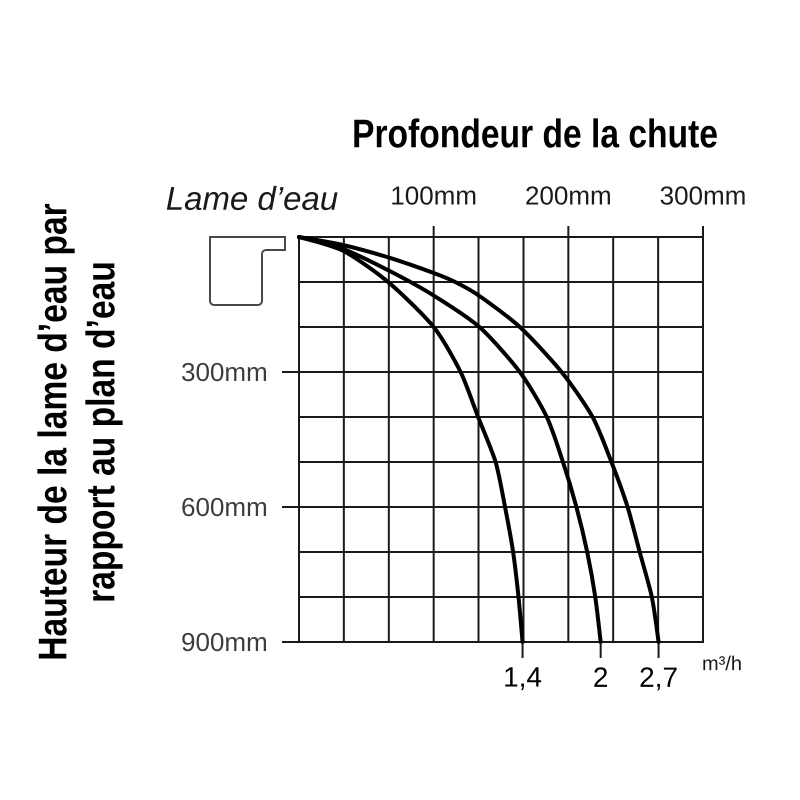 Image resolution: width=800 pixels, height=800 pixels. What do you see at coordinates (535, 133) in the screenshot?
I see `x-axis-title: Profondeur de la chute` at bounding box center [535, 133].